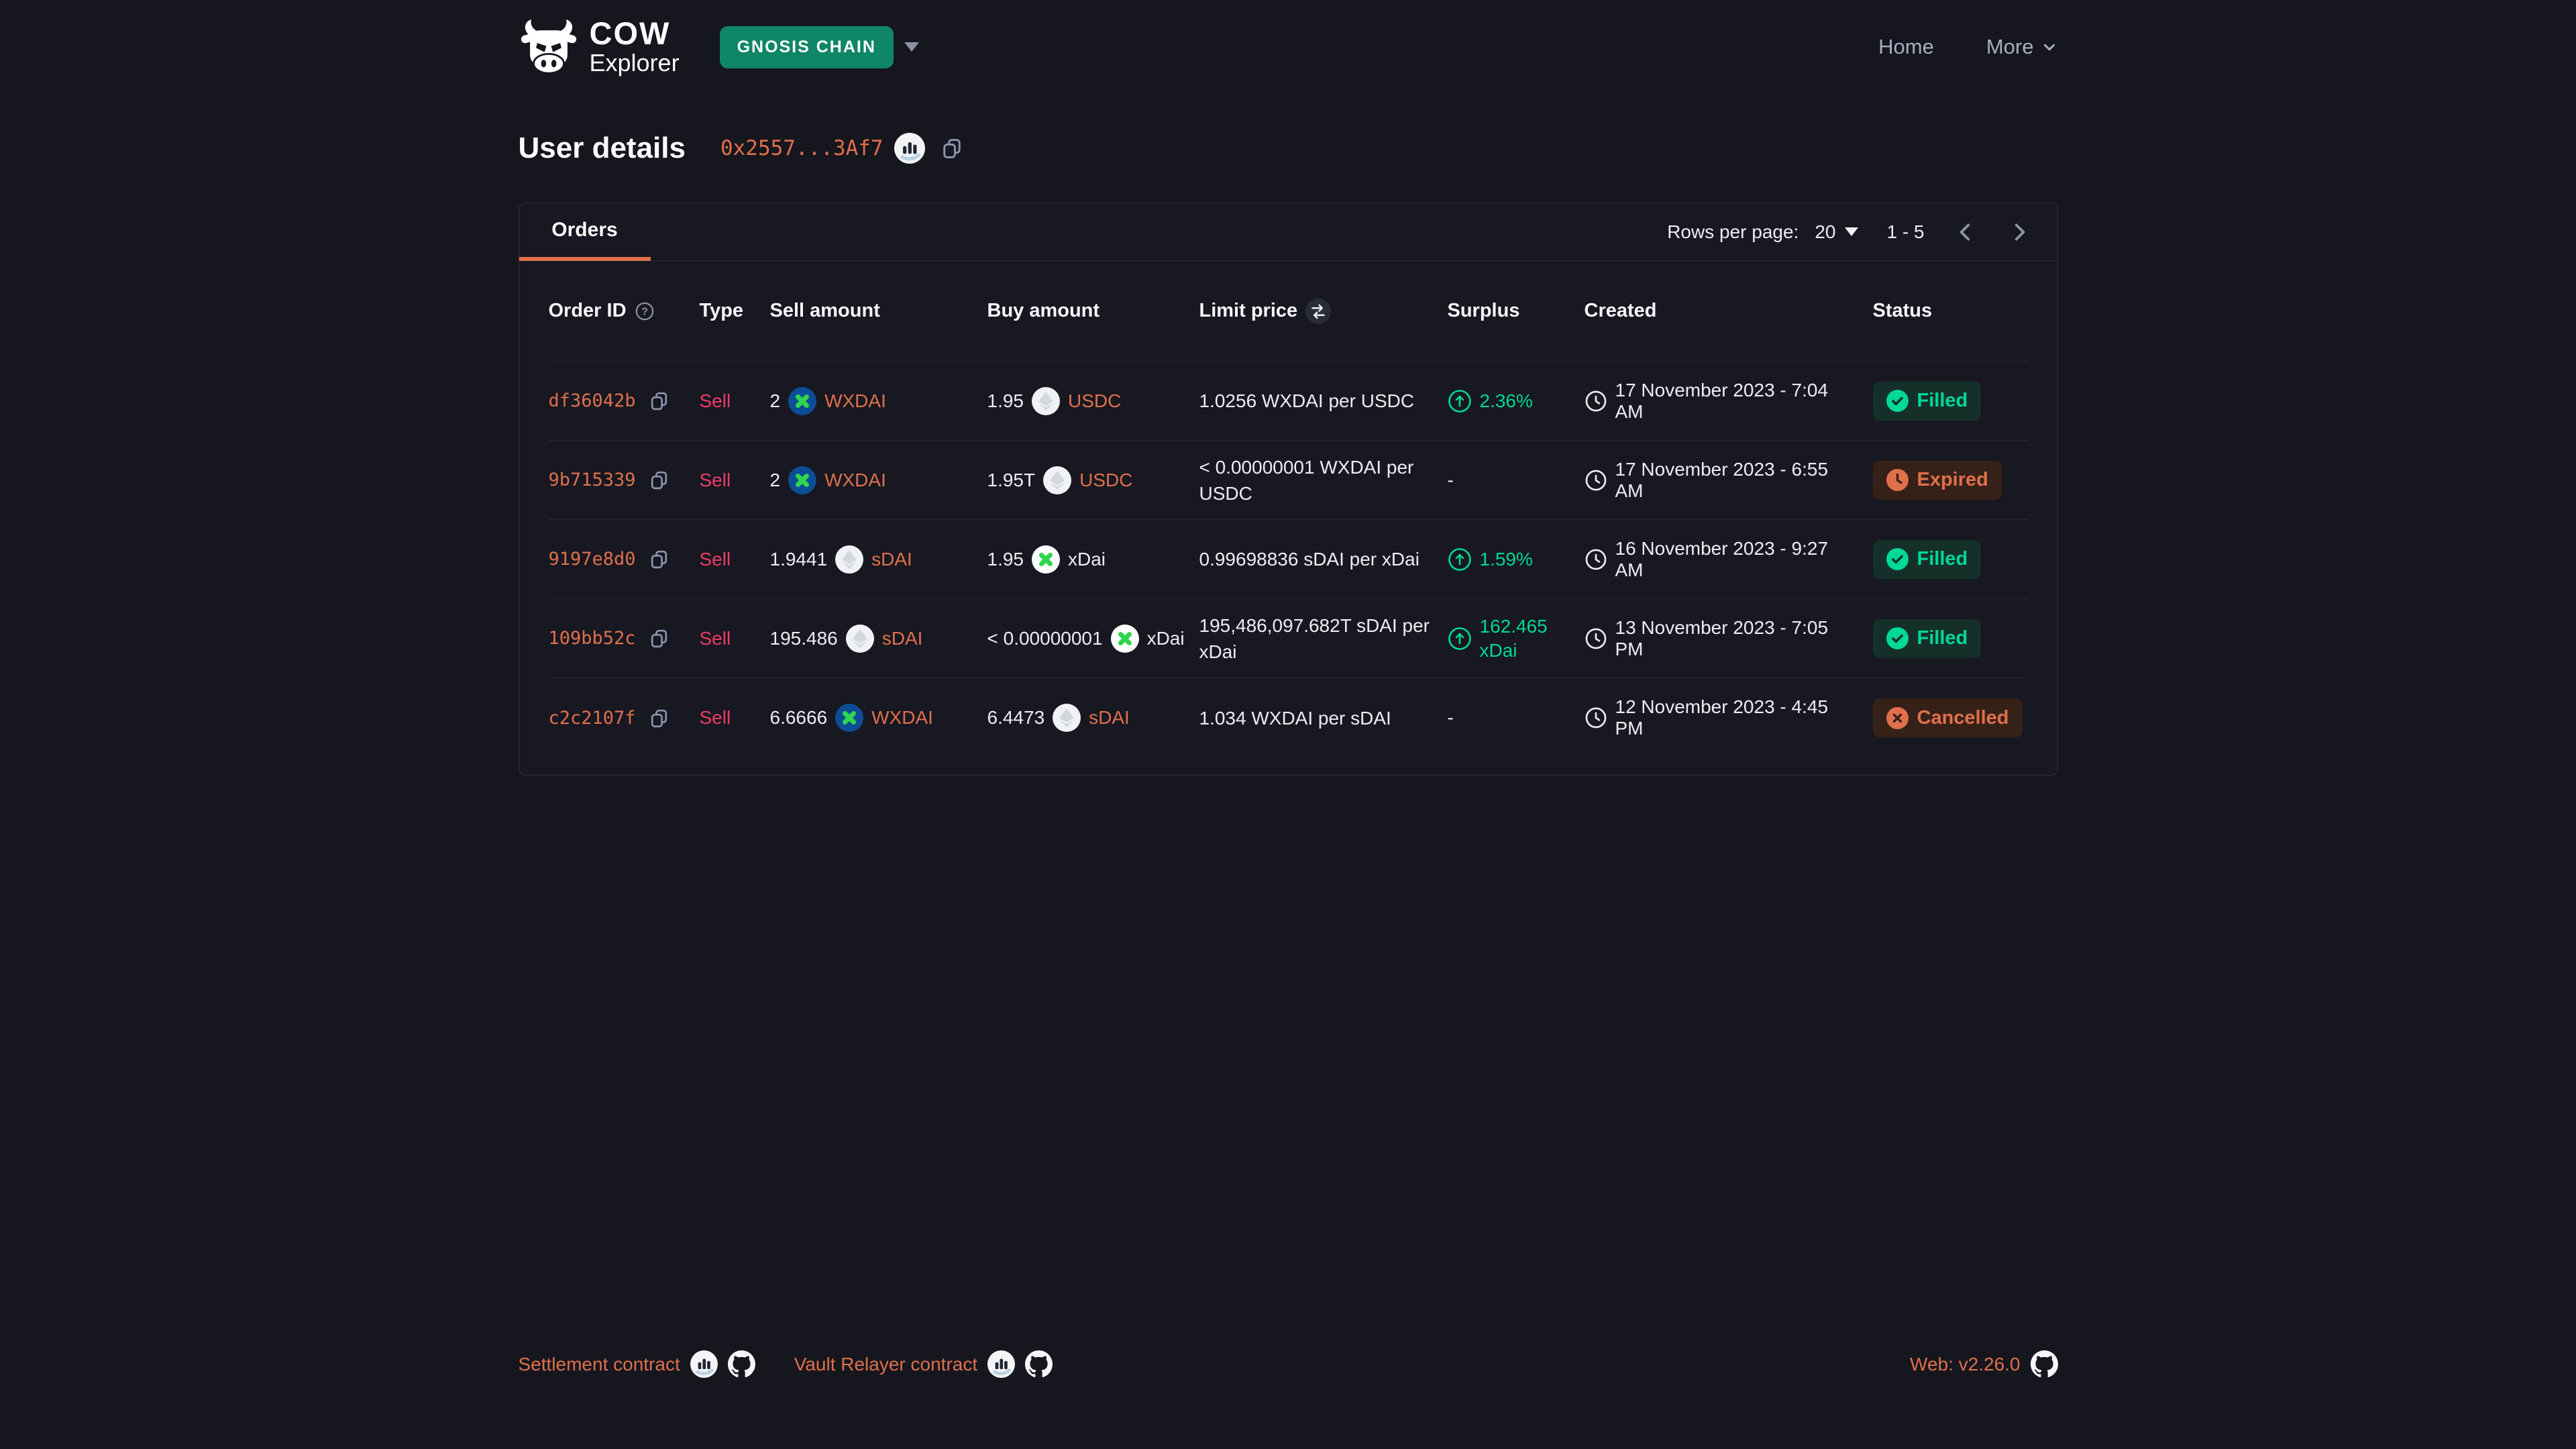  I want to click on buy-amount-cell: 1.95 xDai, so click(1093, 559).